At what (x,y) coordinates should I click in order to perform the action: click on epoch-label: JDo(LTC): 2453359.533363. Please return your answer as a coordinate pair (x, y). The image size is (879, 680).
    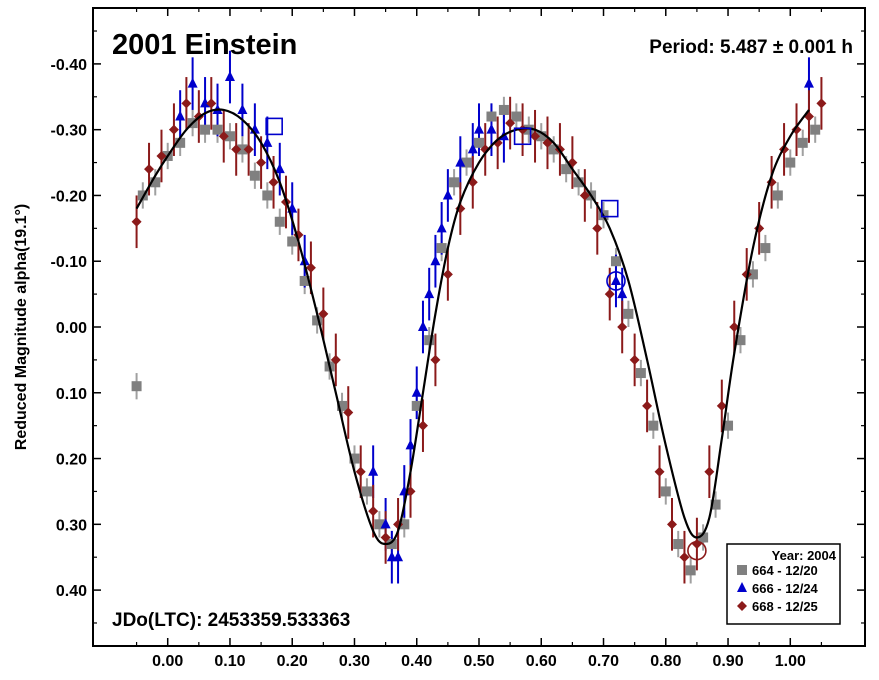
    Looking at the image, I should click on (231, 620).